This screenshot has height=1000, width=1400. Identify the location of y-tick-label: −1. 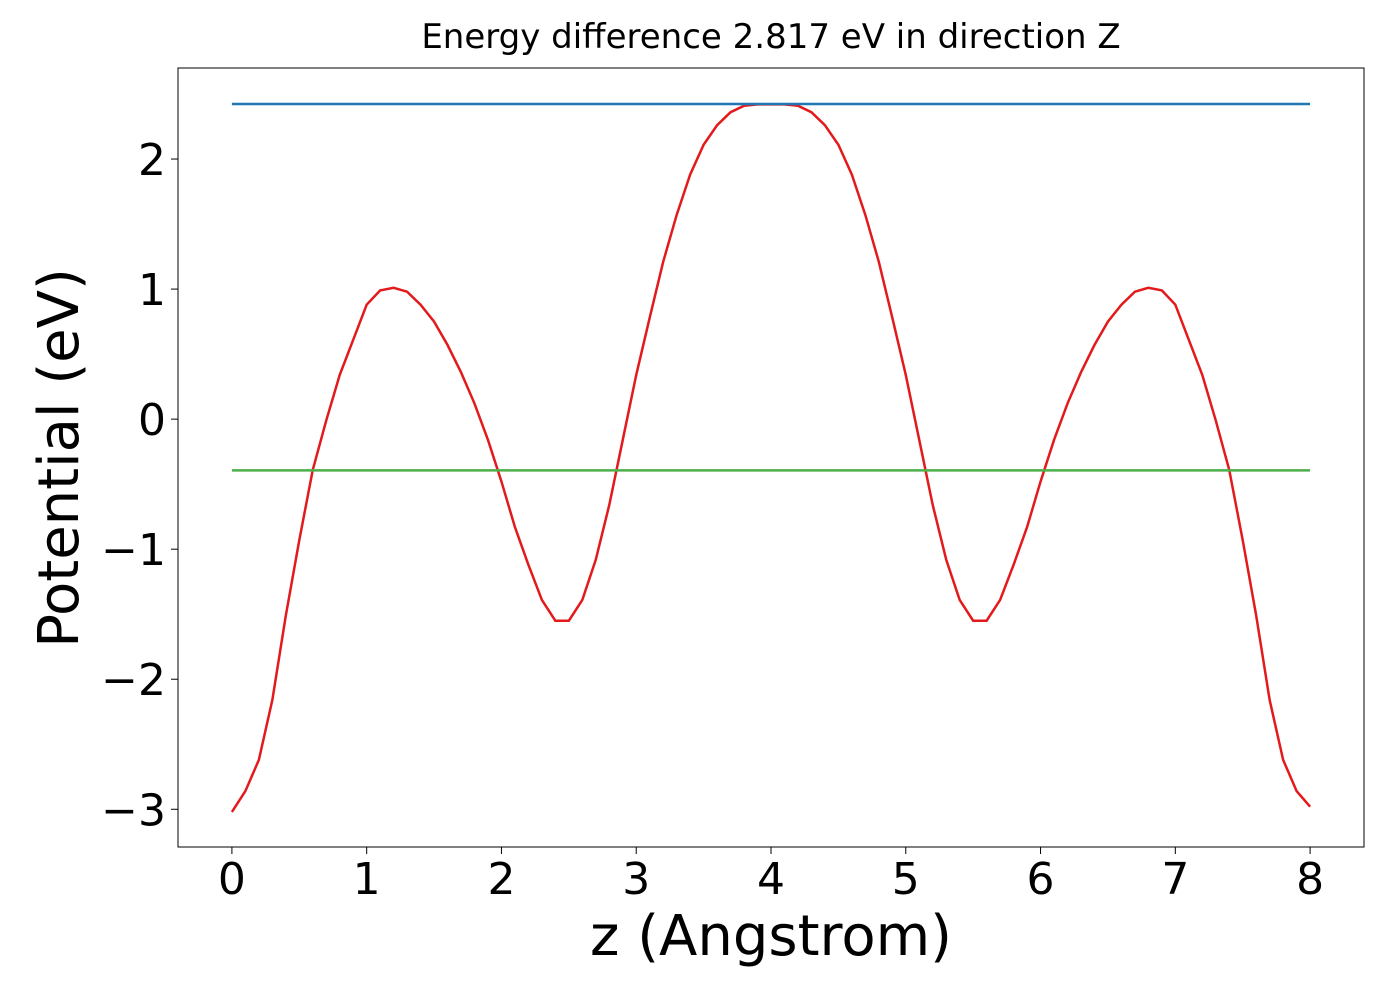
(133, 550).